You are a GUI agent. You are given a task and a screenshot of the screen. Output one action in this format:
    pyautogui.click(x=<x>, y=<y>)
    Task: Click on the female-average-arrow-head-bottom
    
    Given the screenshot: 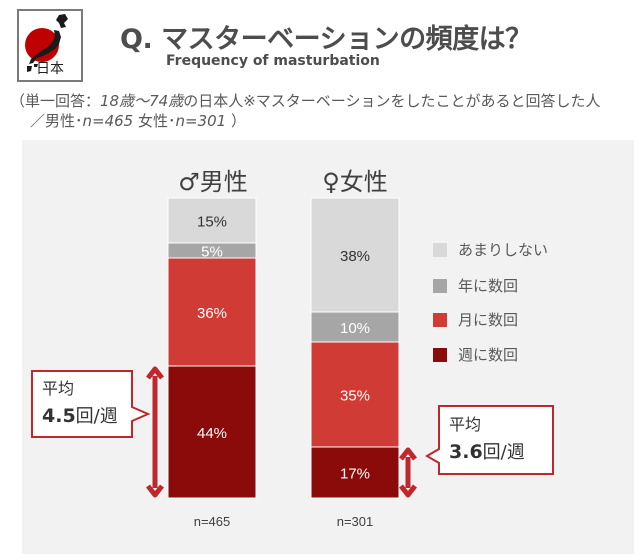 What is the action you would take?
    pyautogui.click(x=408, y=491)
    